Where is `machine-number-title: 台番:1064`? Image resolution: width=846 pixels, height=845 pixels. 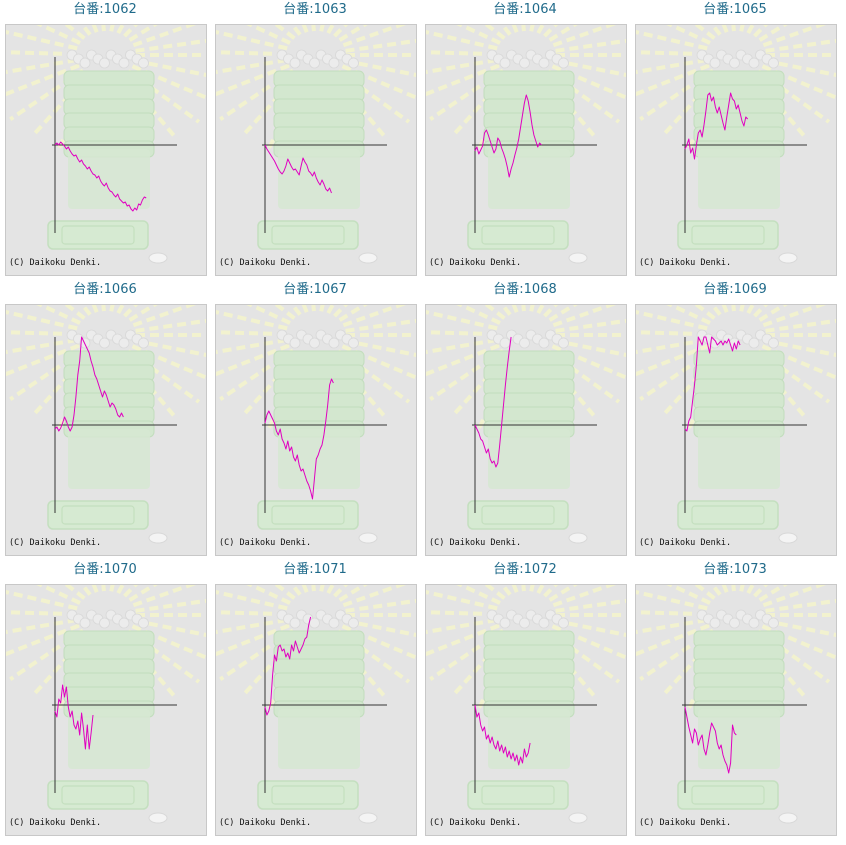
machine-number-title: 台番:1064 is located at coordinates (525, 9).